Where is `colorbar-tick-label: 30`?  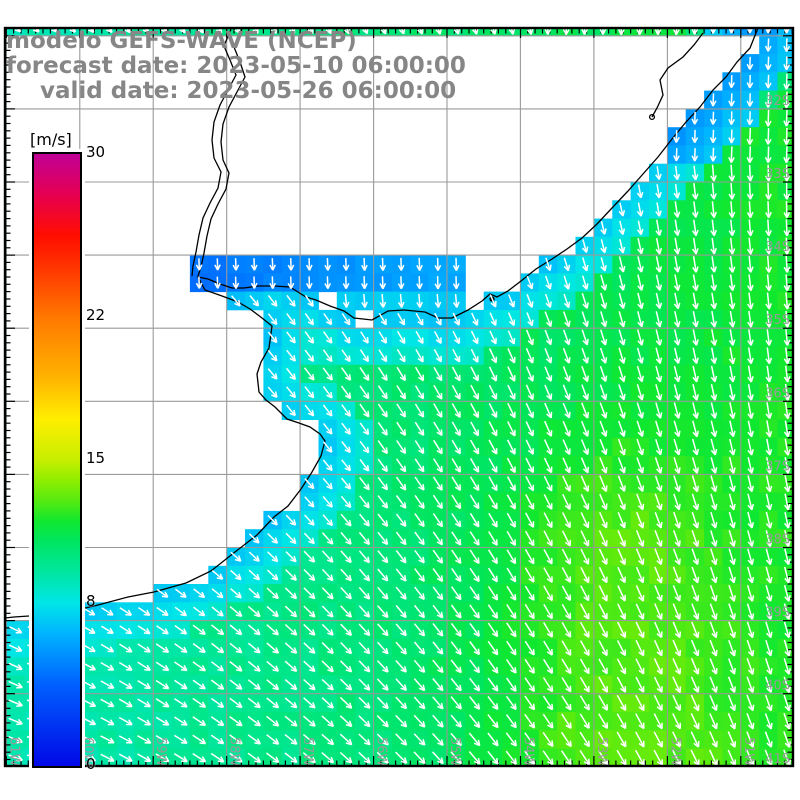
colorbar-tick-label: 30 is located at coordinates (96, 152).